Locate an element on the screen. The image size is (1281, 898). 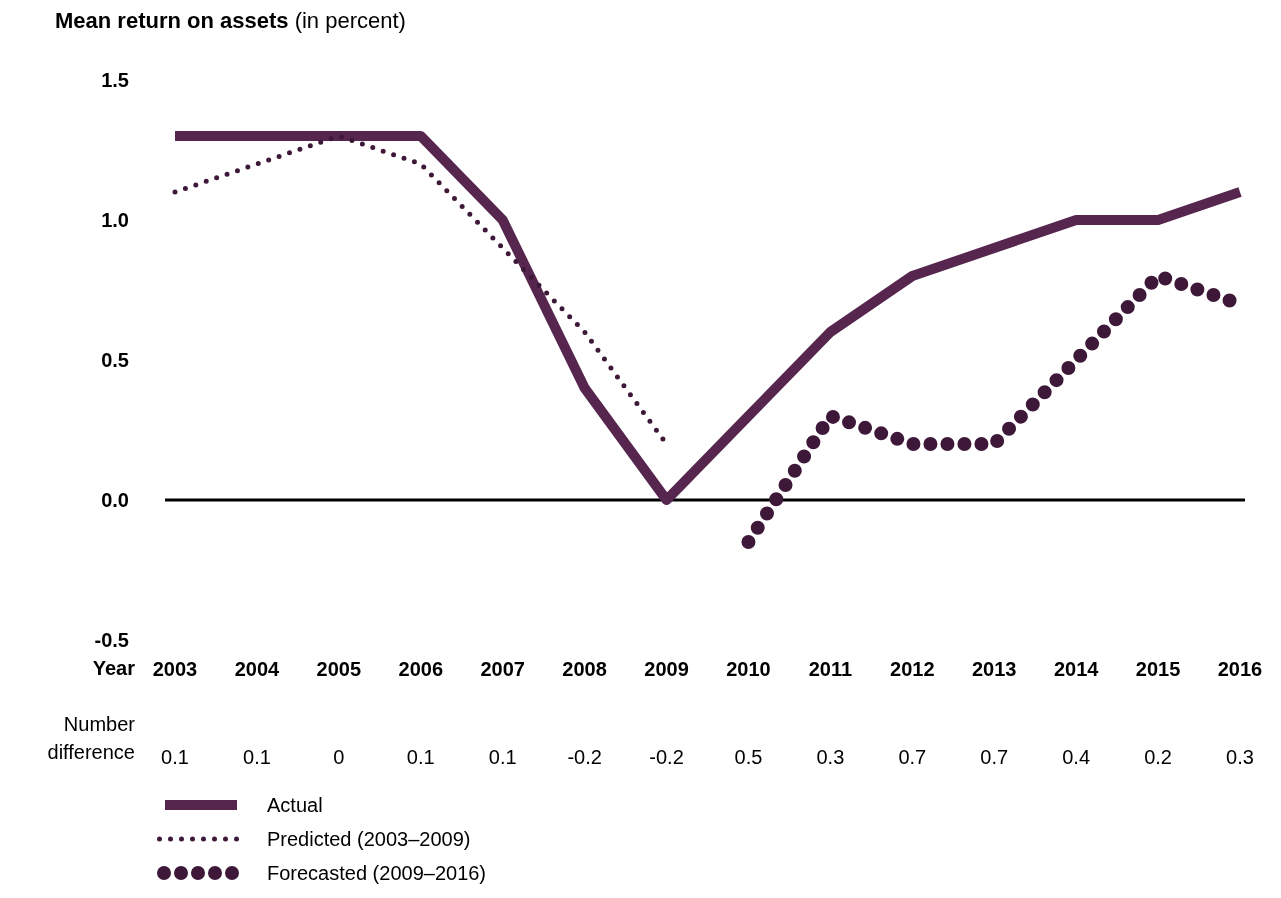
x-tick-label: 2014 is located at coordinates (1076, 669).